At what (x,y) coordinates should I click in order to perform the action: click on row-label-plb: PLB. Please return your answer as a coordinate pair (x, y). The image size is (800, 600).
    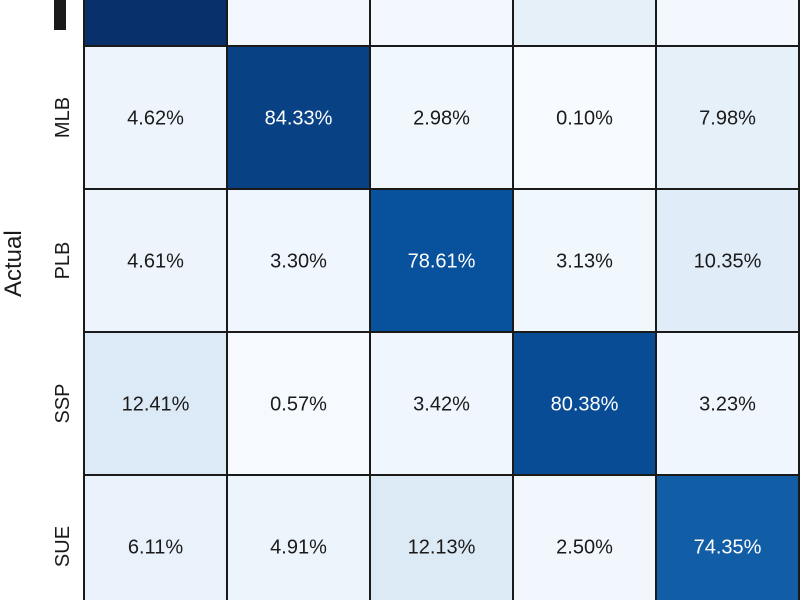
    Looking at the image, I should click on (63, 261).